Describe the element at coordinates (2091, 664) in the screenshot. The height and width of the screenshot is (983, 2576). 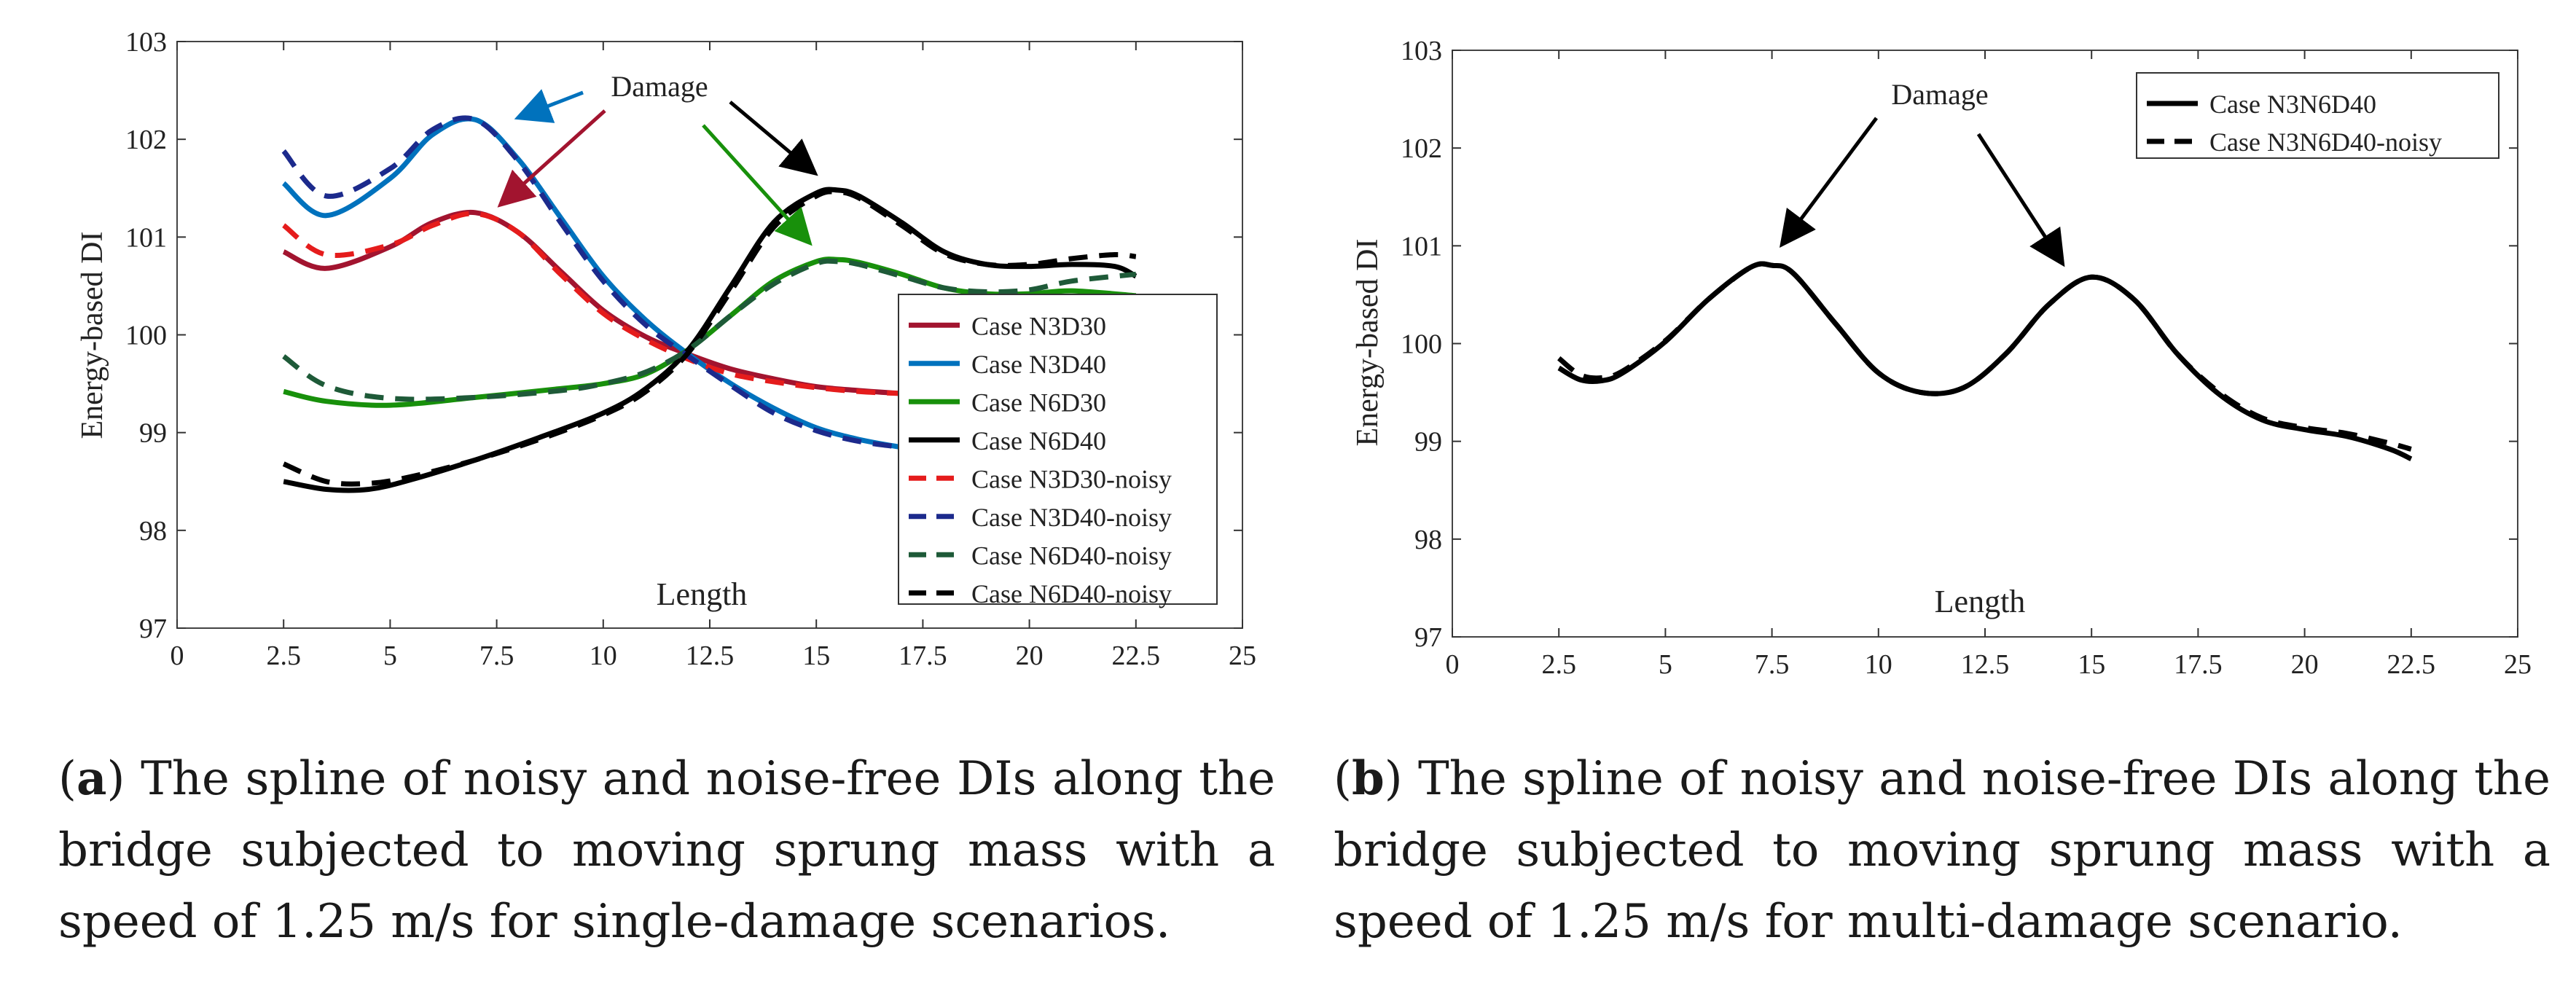
I see `chart-b-xtick-label: 15` at that location.